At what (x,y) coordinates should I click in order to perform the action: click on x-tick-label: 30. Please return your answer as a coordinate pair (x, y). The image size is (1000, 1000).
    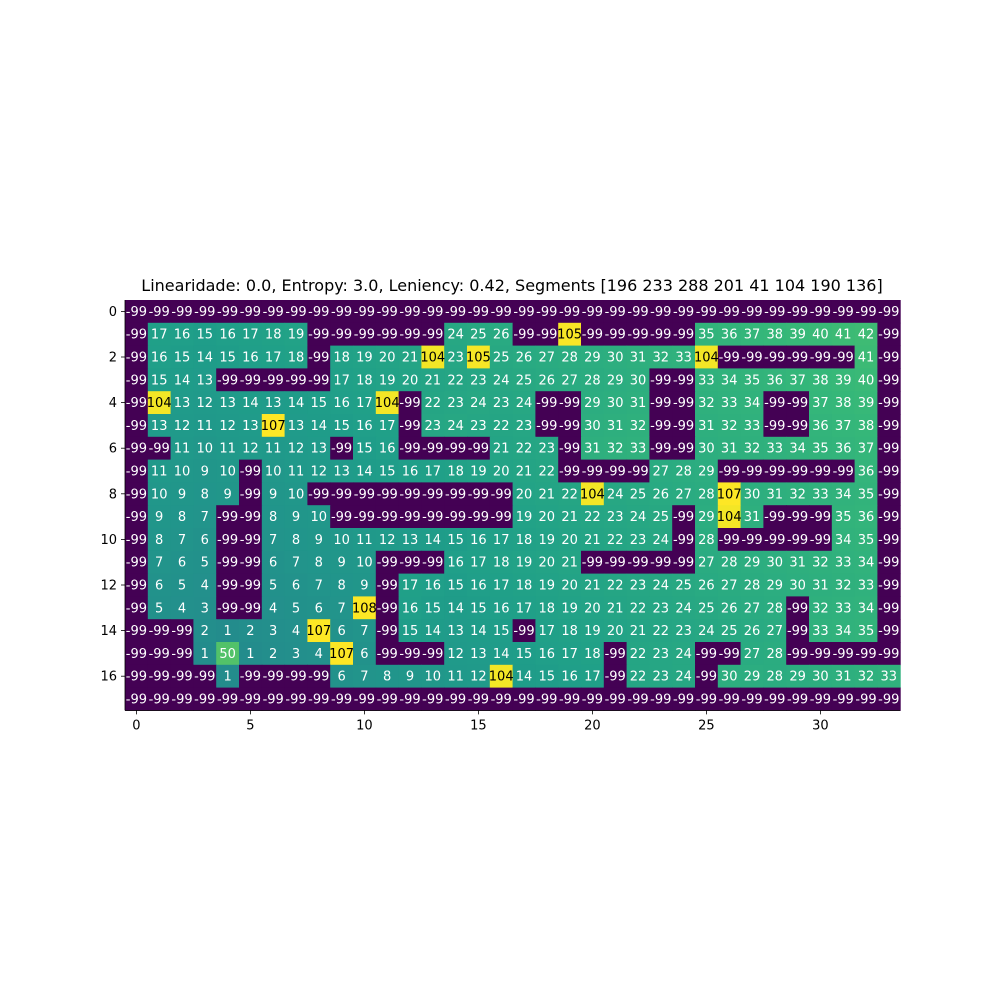
    Looking at the image, I should click on (820, 725).